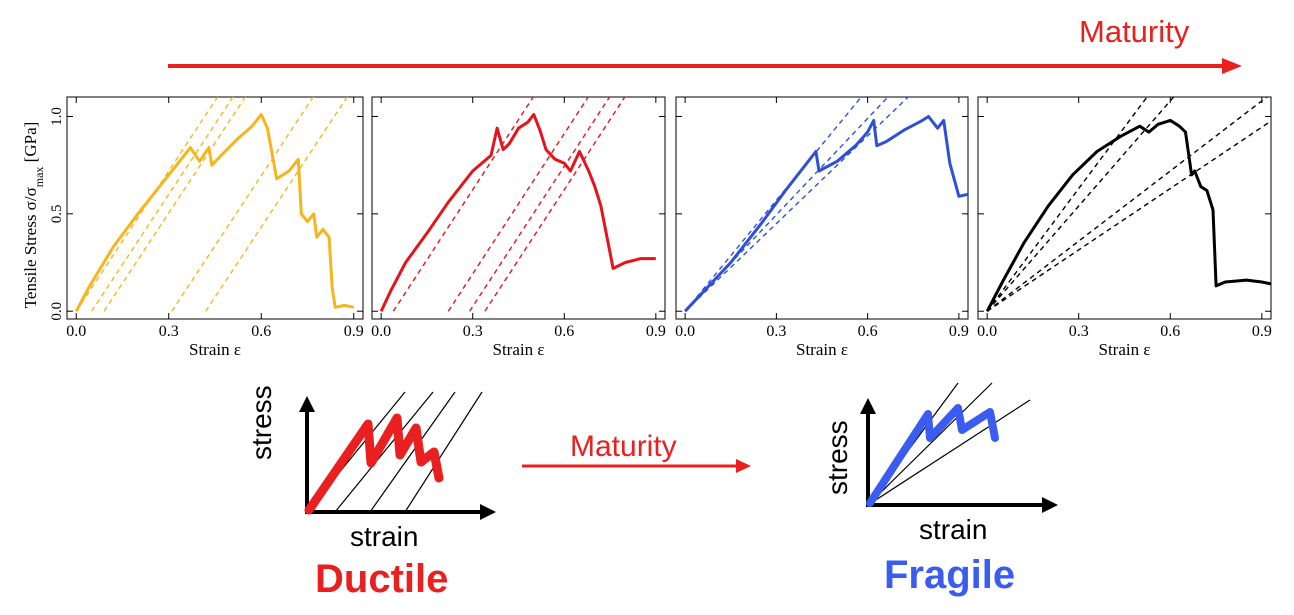 The width and height of the screenshot is (1294, 615). I want to click on ductile-x-arrowhead, so click(488, 512).